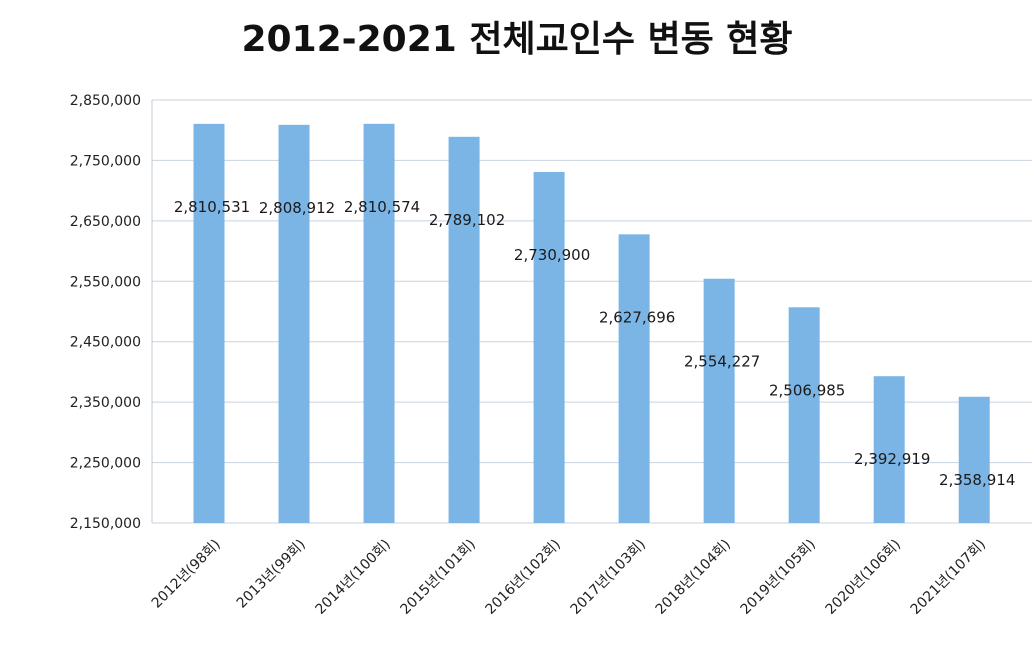 The width and height of the screenshot is (1034, 663). Describe the element at coordinates (297, 208) in the screenshot. I see `data-label: 2,808,912` at that location.